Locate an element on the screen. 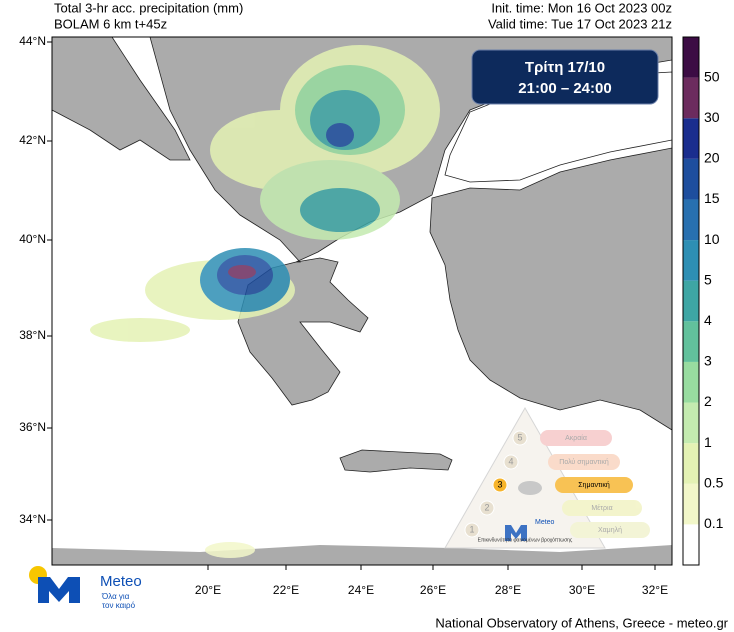  warning-label: Ακραία is located at coordinates (576, 438).